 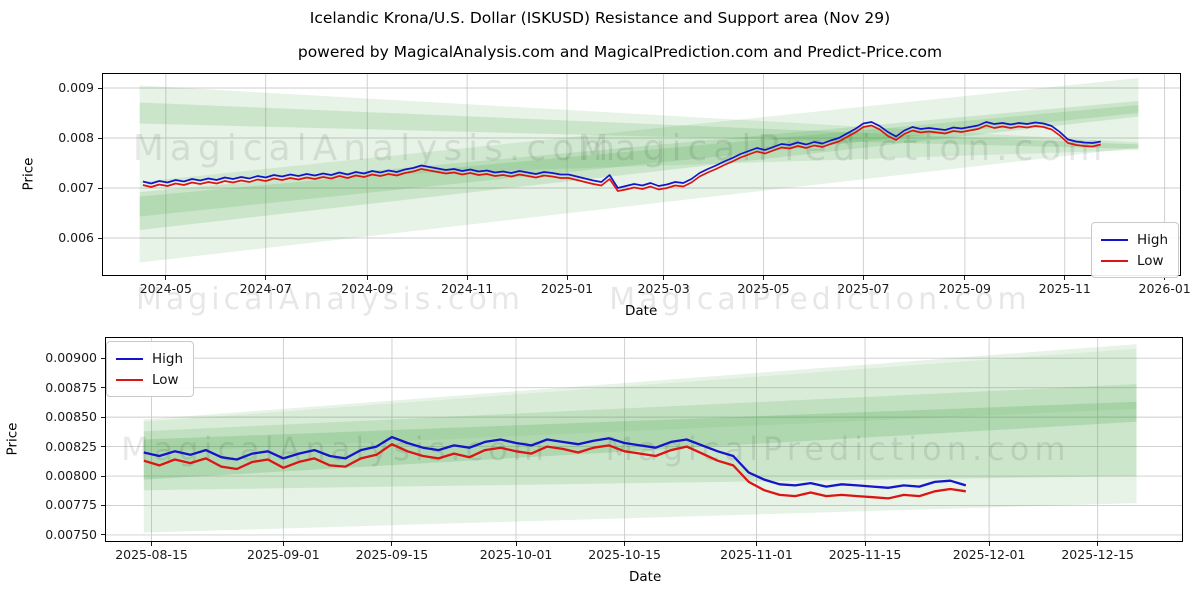 I want to click on bottom-chart-xlabel: Date, so click(x=645, y=577).